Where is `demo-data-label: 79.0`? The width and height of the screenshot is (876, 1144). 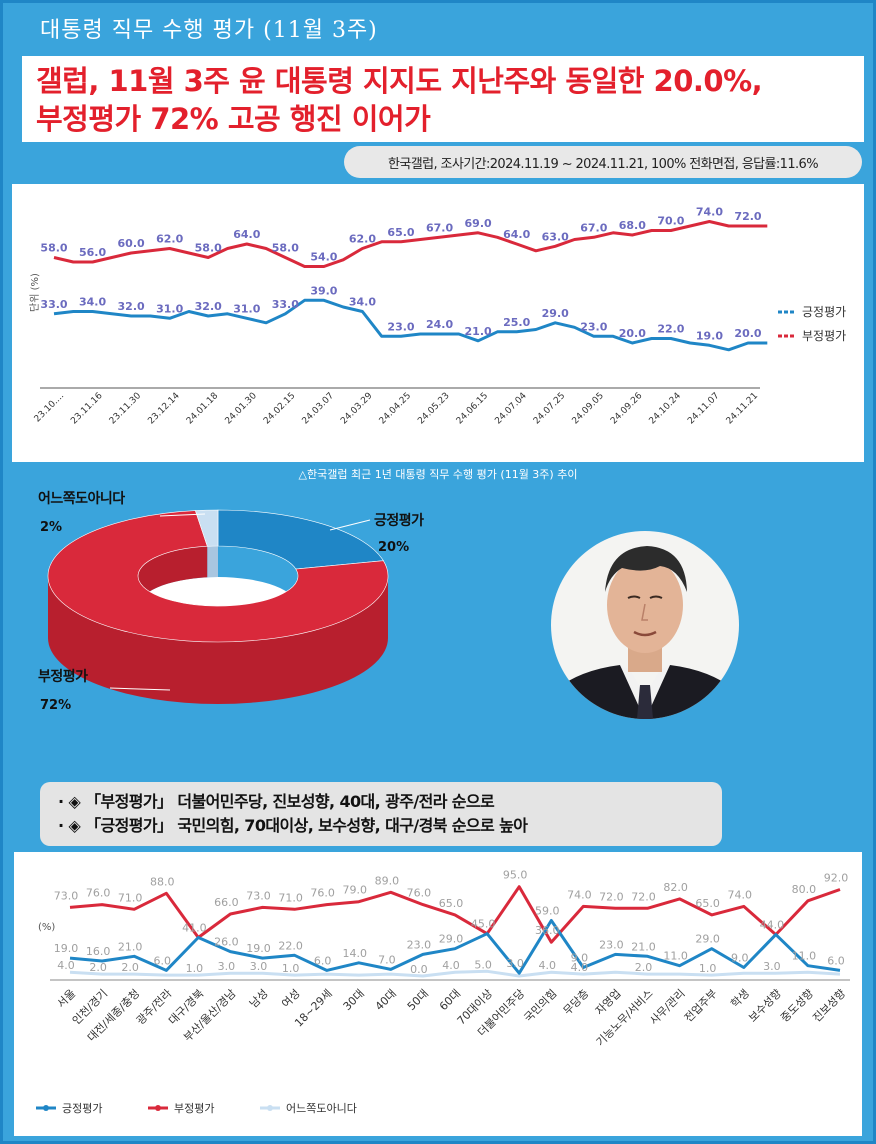 demo-data-label: 79.0 is located at coordinates (355, 890).